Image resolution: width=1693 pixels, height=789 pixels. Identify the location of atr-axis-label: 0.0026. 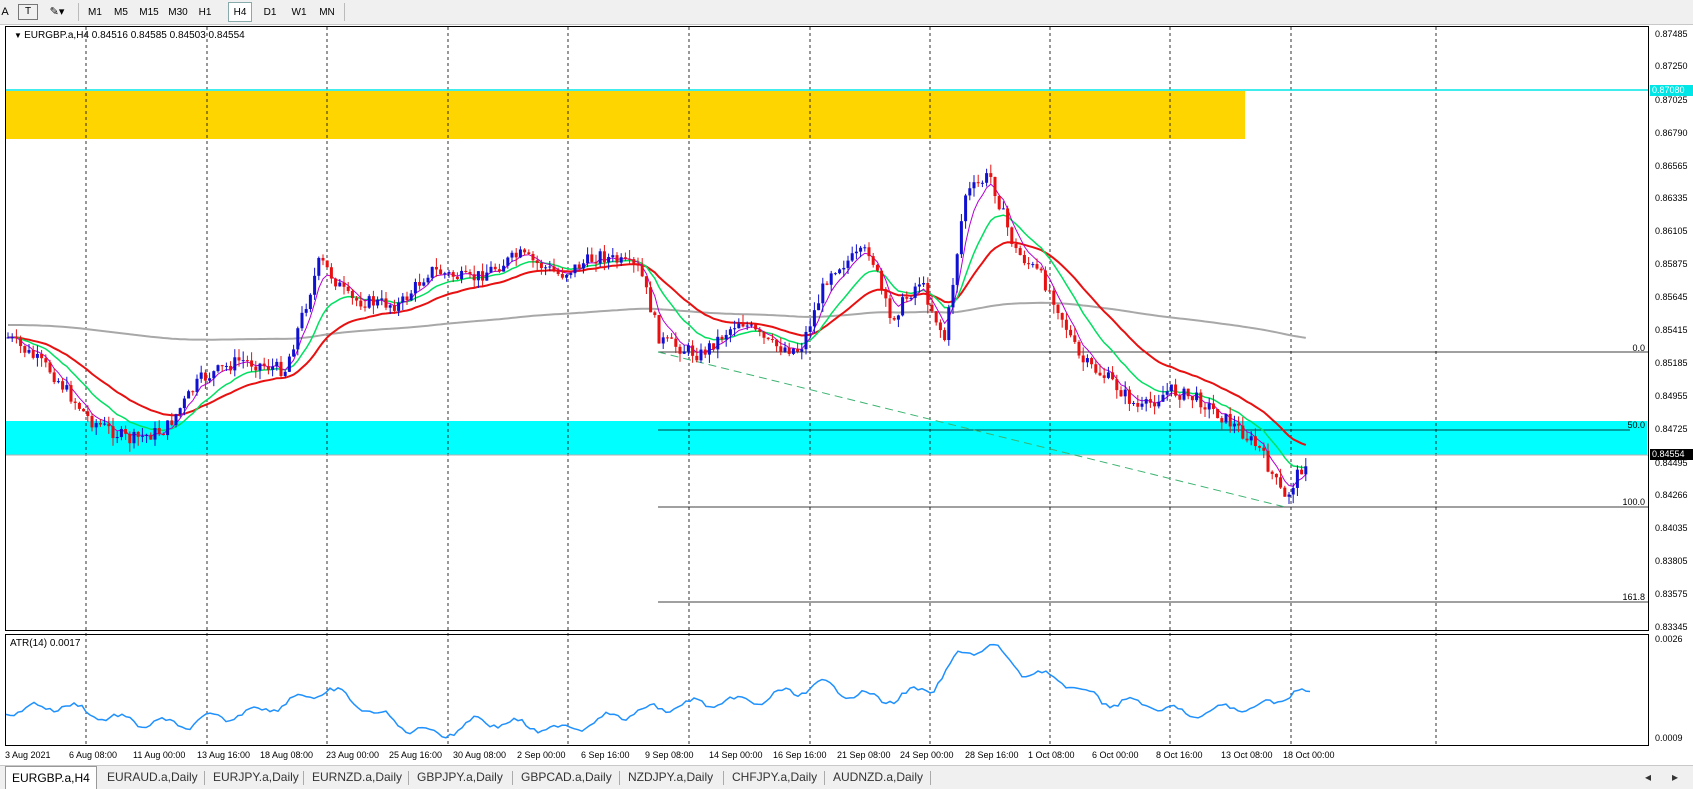
(1669, 639).